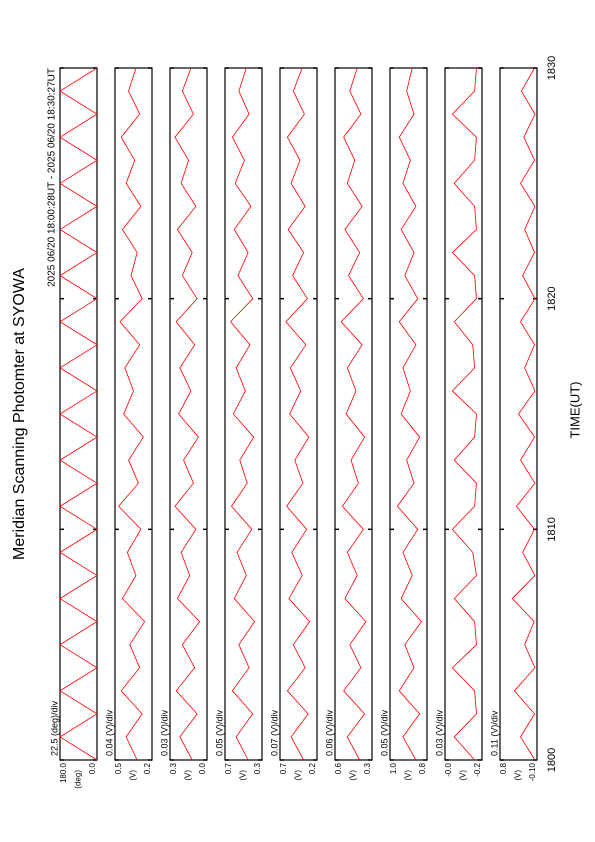 Image resolution: width=595 pixels, height=842 pixels. I want to click on y-tick-label: -0.10, so click(532, 771).